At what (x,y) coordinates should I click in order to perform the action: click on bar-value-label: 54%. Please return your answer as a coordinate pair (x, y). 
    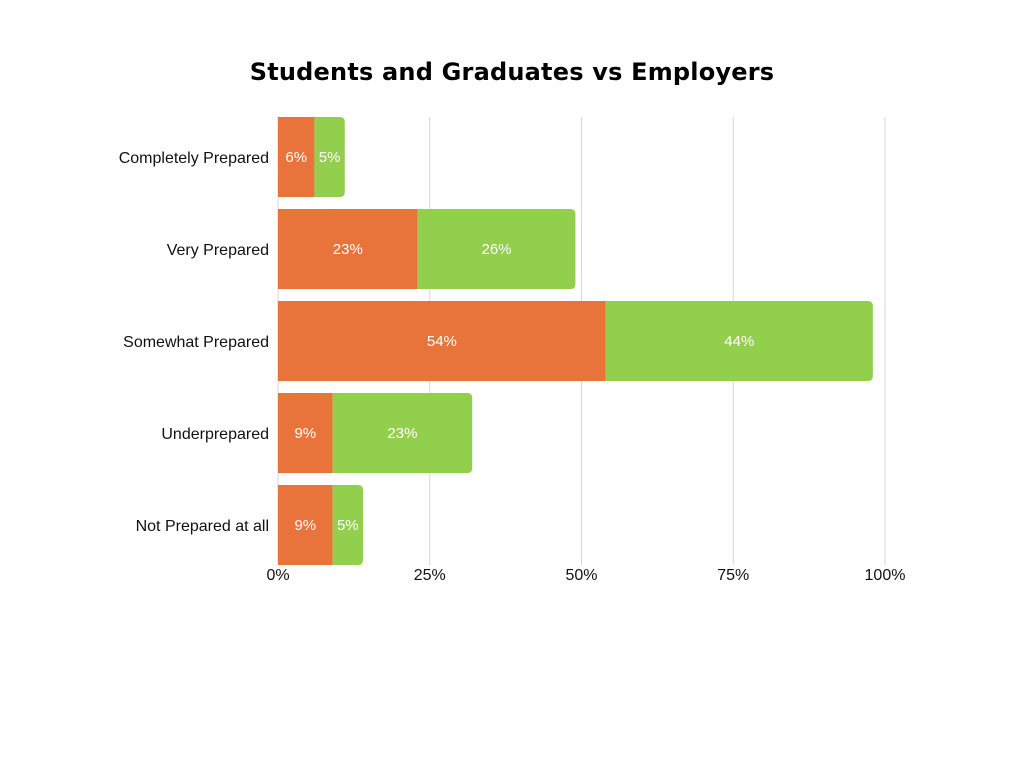
    Looking at the image, I should click on (442, 341).